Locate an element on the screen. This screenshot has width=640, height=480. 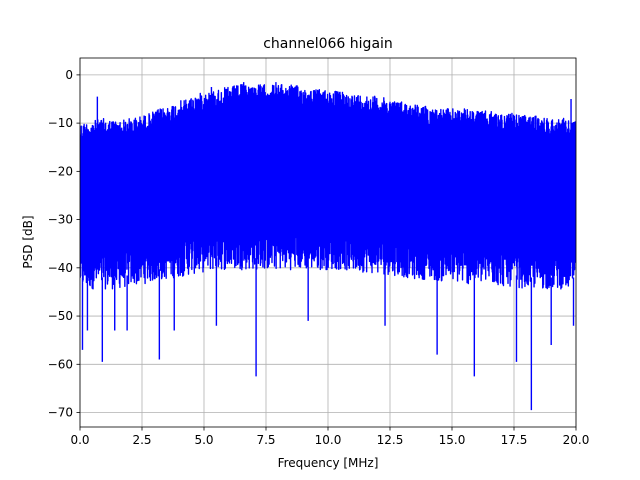
y-tick-label: −70 is located at coordinates (60, 413).